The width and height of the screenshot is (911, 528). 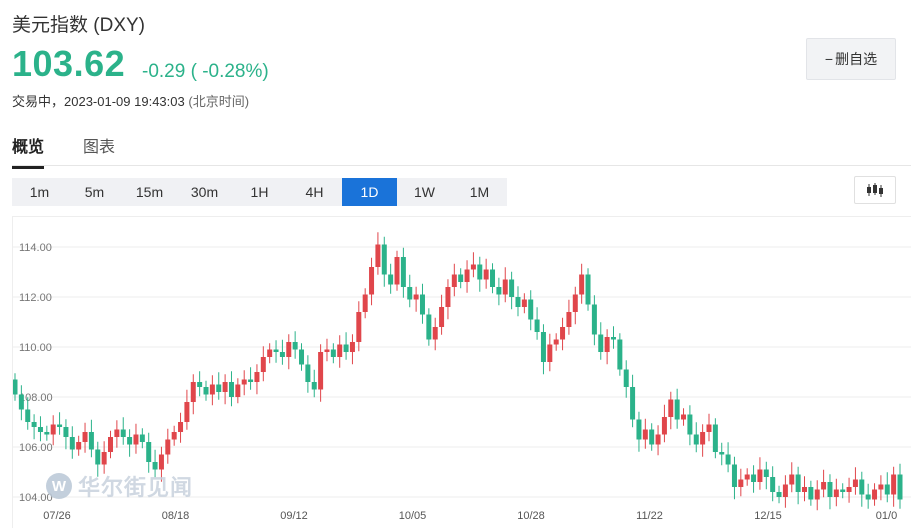 I want to click on x-tick-label: 11/22, so click(x=649, y=516).